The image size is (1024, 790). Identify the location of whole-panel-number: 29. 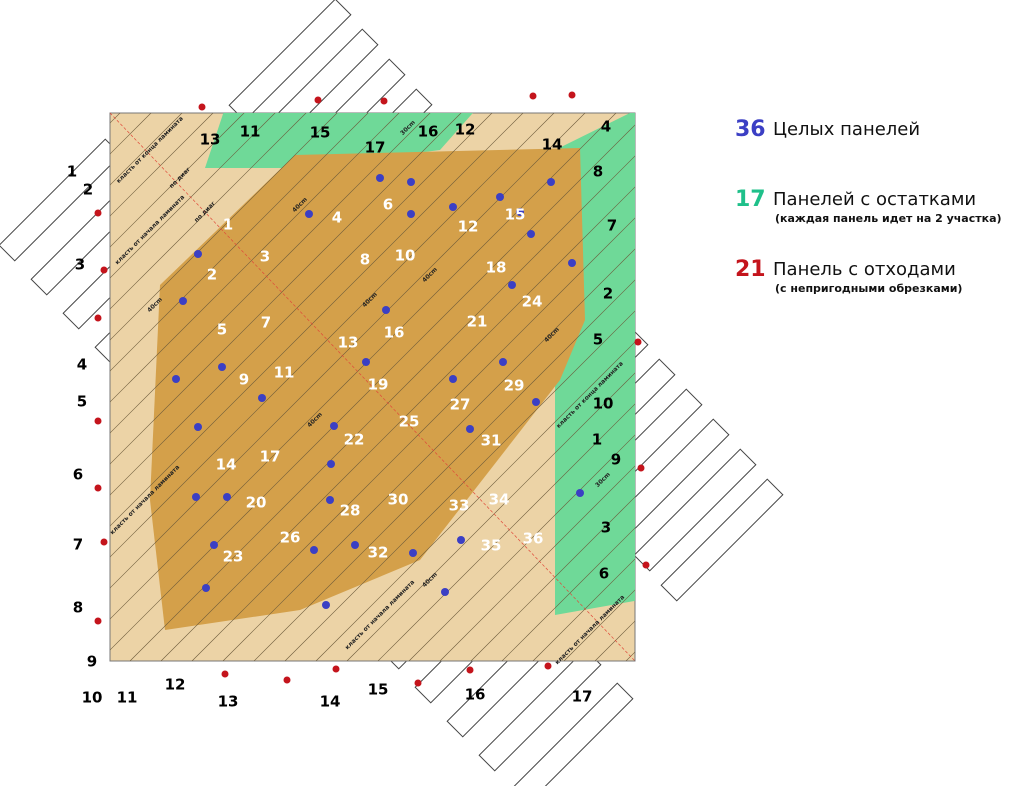
(514, 386).